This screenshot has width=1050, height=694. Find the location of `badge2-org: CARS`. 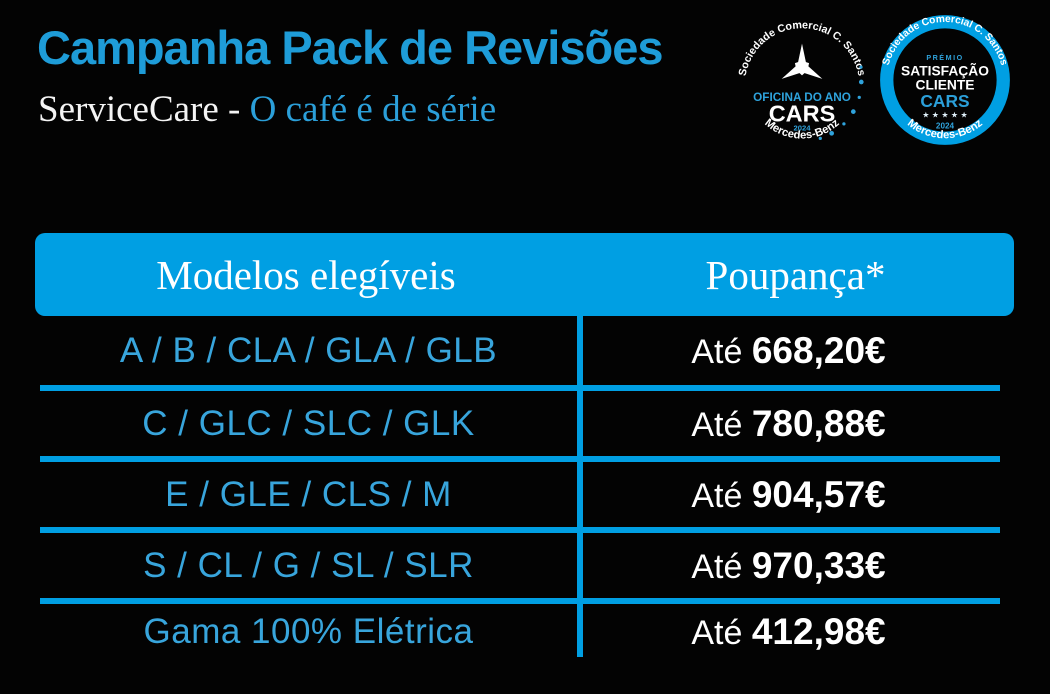

badge2-org: CARS is located at coordinates (944, 101).